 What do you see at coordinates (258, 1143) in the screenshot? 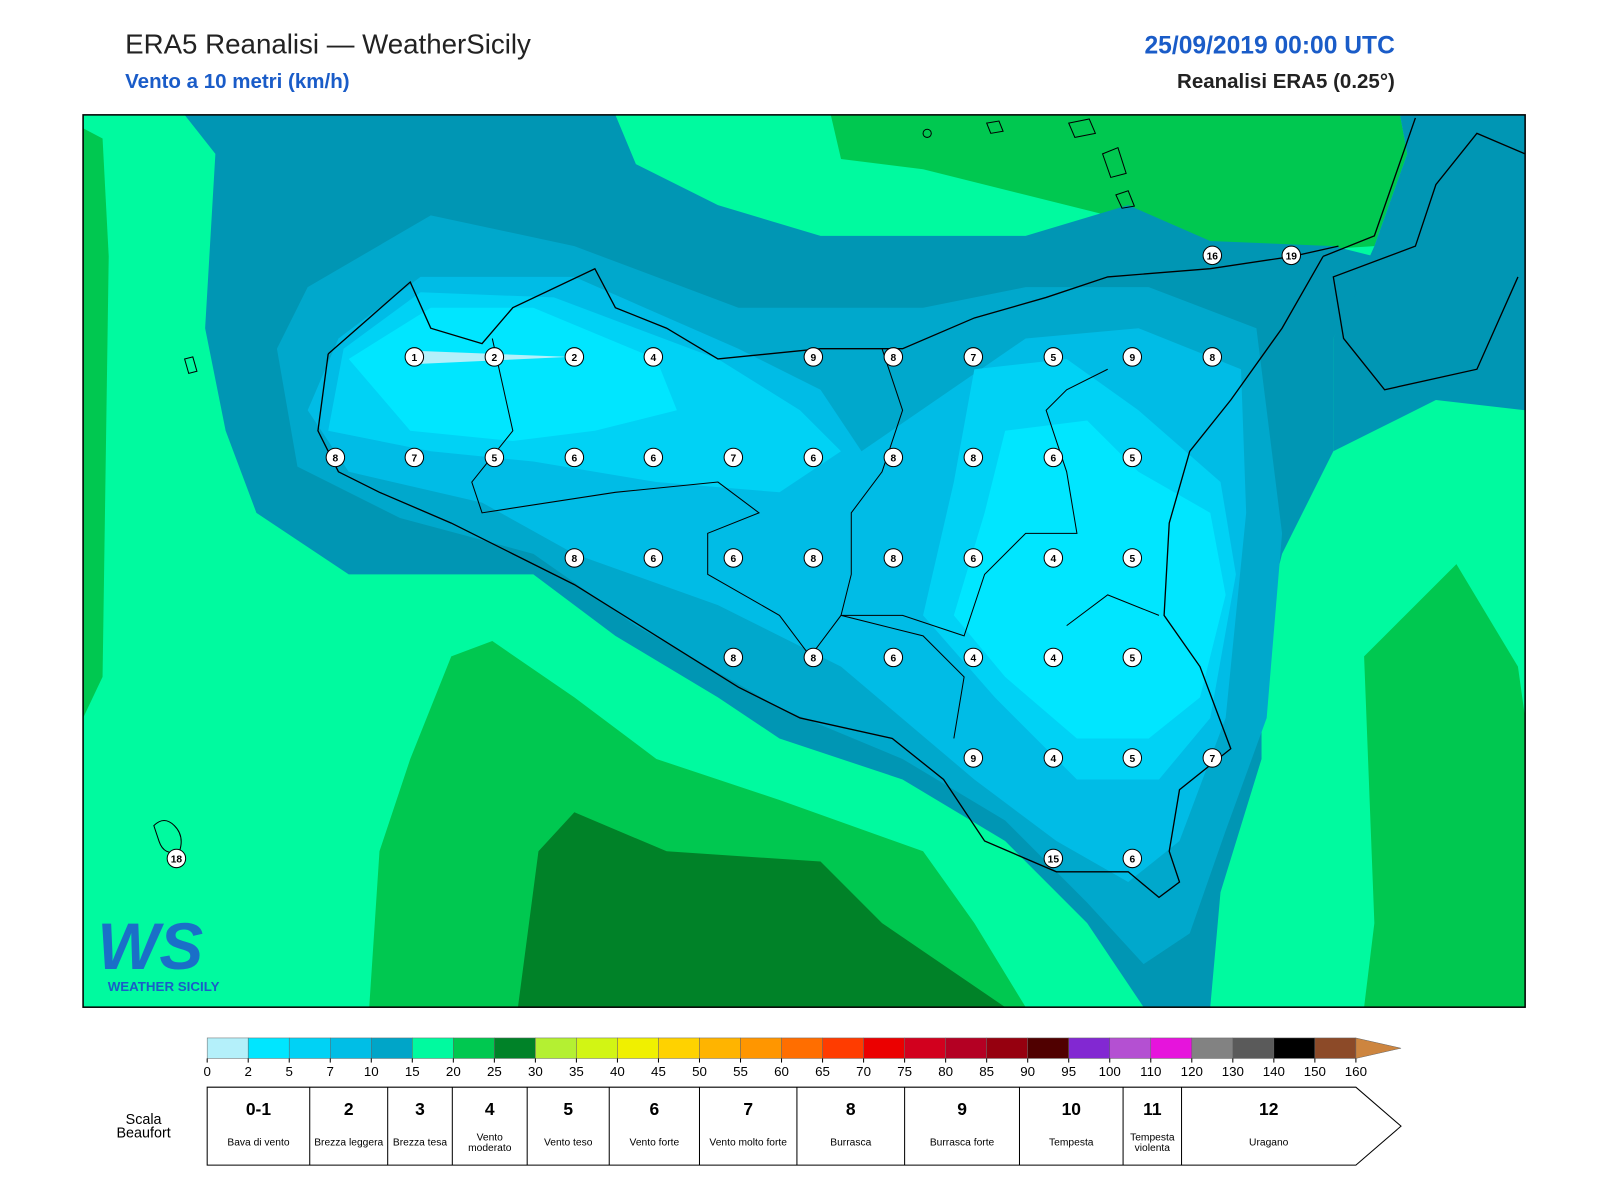
I see `beaufort-label: Bava di vento` at bounding box center [258, 1143].